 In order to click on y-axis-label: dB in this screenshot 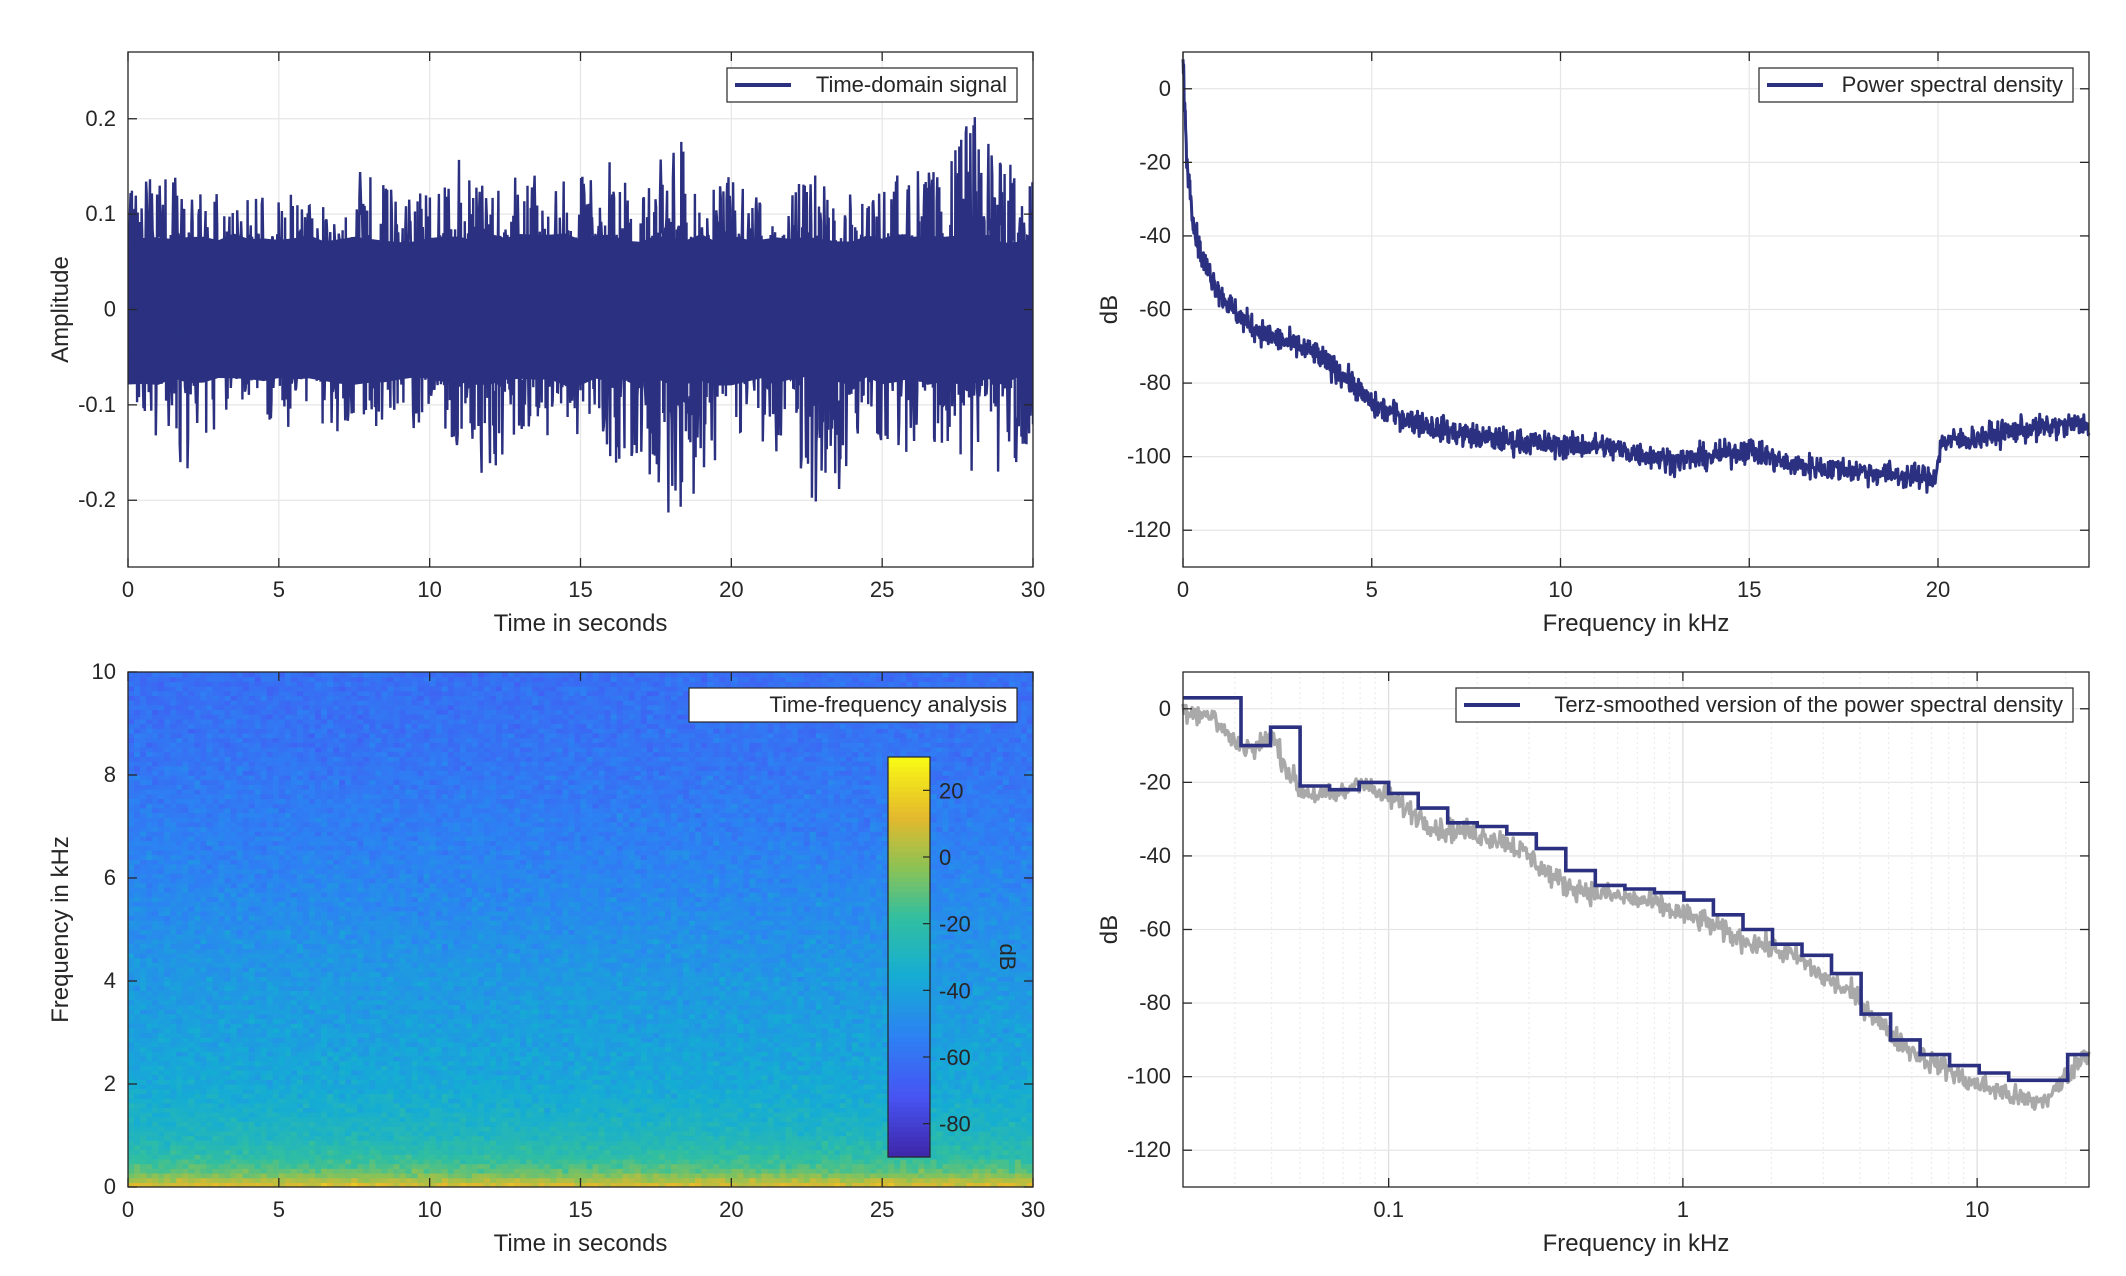, I will do `click(1109, 929)`.